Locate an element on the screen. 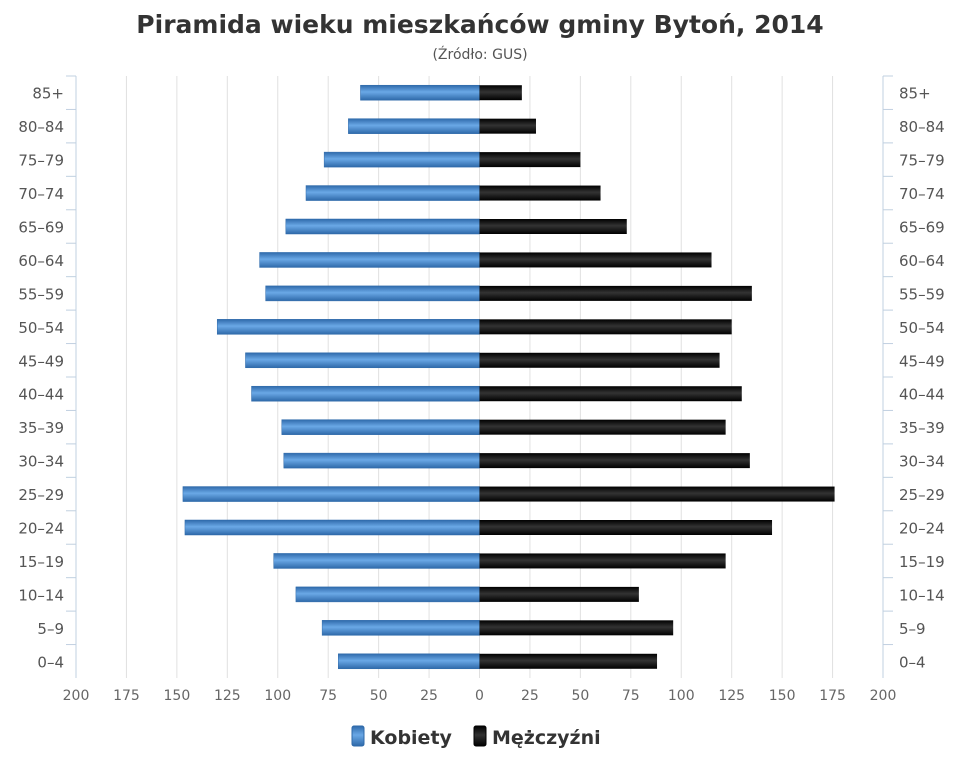 This screenshot has height=772, width=960. y-label-left: 40–44 is located at coordinates (41, 395).